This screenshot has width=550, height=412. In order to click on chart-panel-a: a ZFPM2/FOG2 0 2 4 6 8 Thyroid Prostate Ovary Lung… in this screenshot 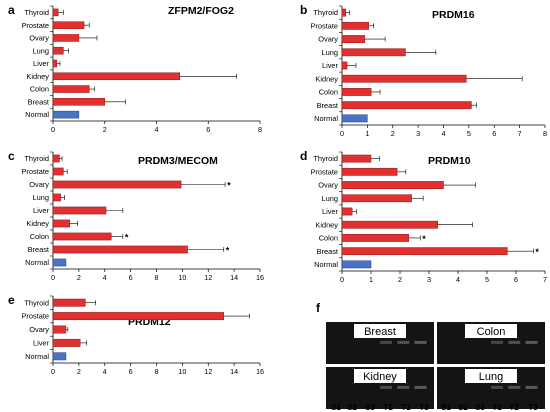, I will do `click(135, 68)`.